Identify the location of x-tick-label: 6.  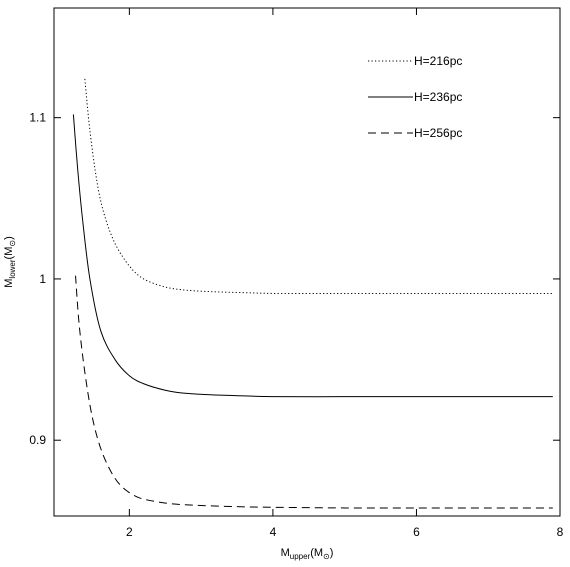
(416, 532).